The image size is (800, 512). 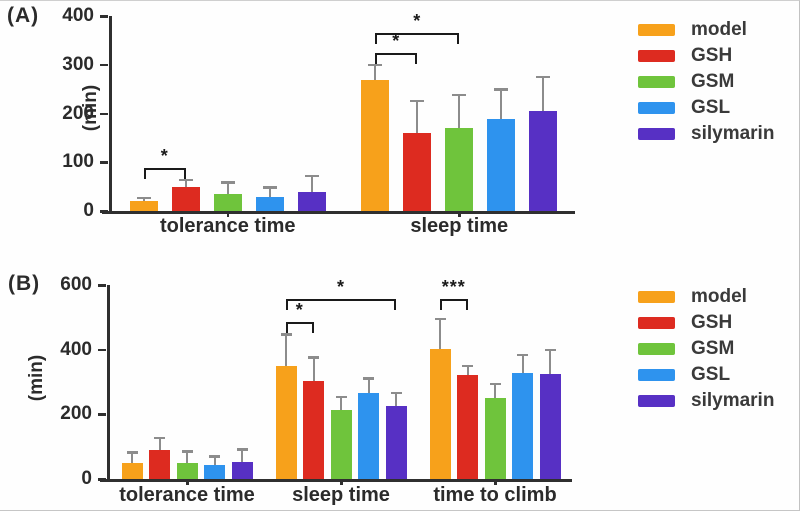 I want to click on y-tick-label: 100, so click(x=78, y=162).